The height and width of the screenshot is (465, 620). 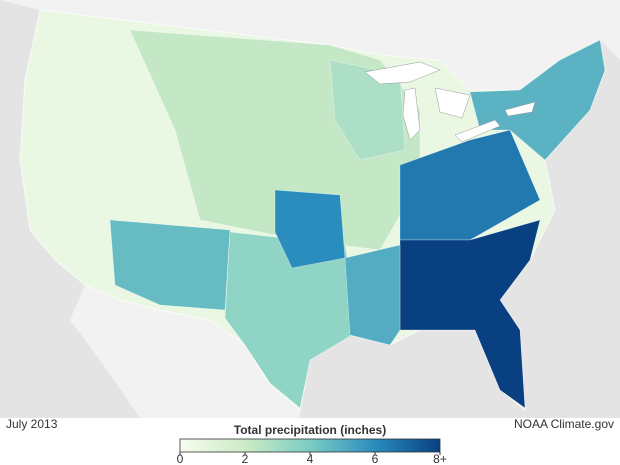 What do you see at coordinates (245, 458) in the screenshot?
I see `legend-tick-label: 2` at bounding box center [245, 458].